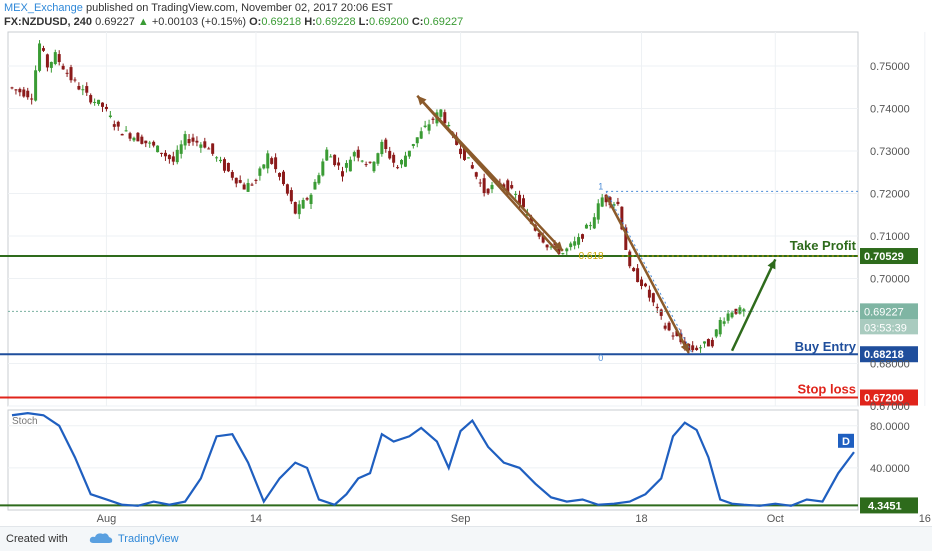  What do you see at coordinates (823, 245) in the screenshot?
I see `take-profit-text: Take Profit` at bounding box center [823, 245].